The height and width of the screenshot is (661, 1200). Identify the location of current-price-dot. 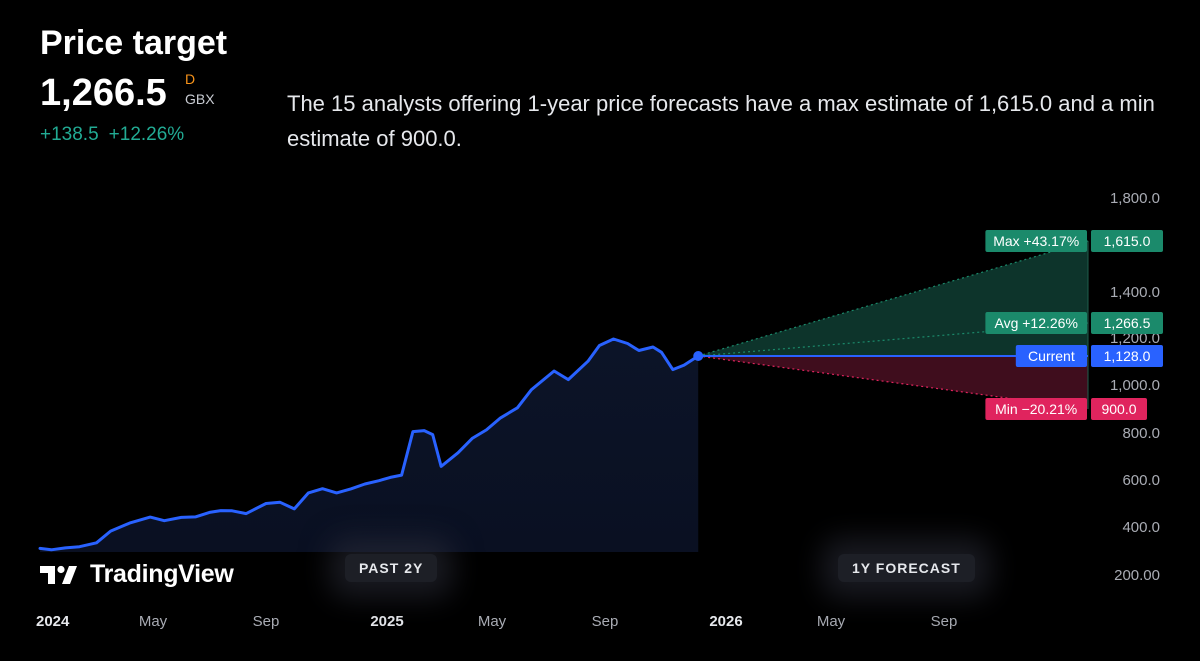
(698, 356).